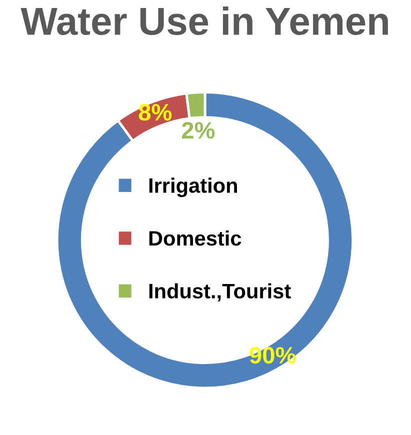 The image size is (411, 435). What do you see at coordinates (195, 238) in the screenshot?
I see `legend-label: Domestic` at bounding box center [195, 238].